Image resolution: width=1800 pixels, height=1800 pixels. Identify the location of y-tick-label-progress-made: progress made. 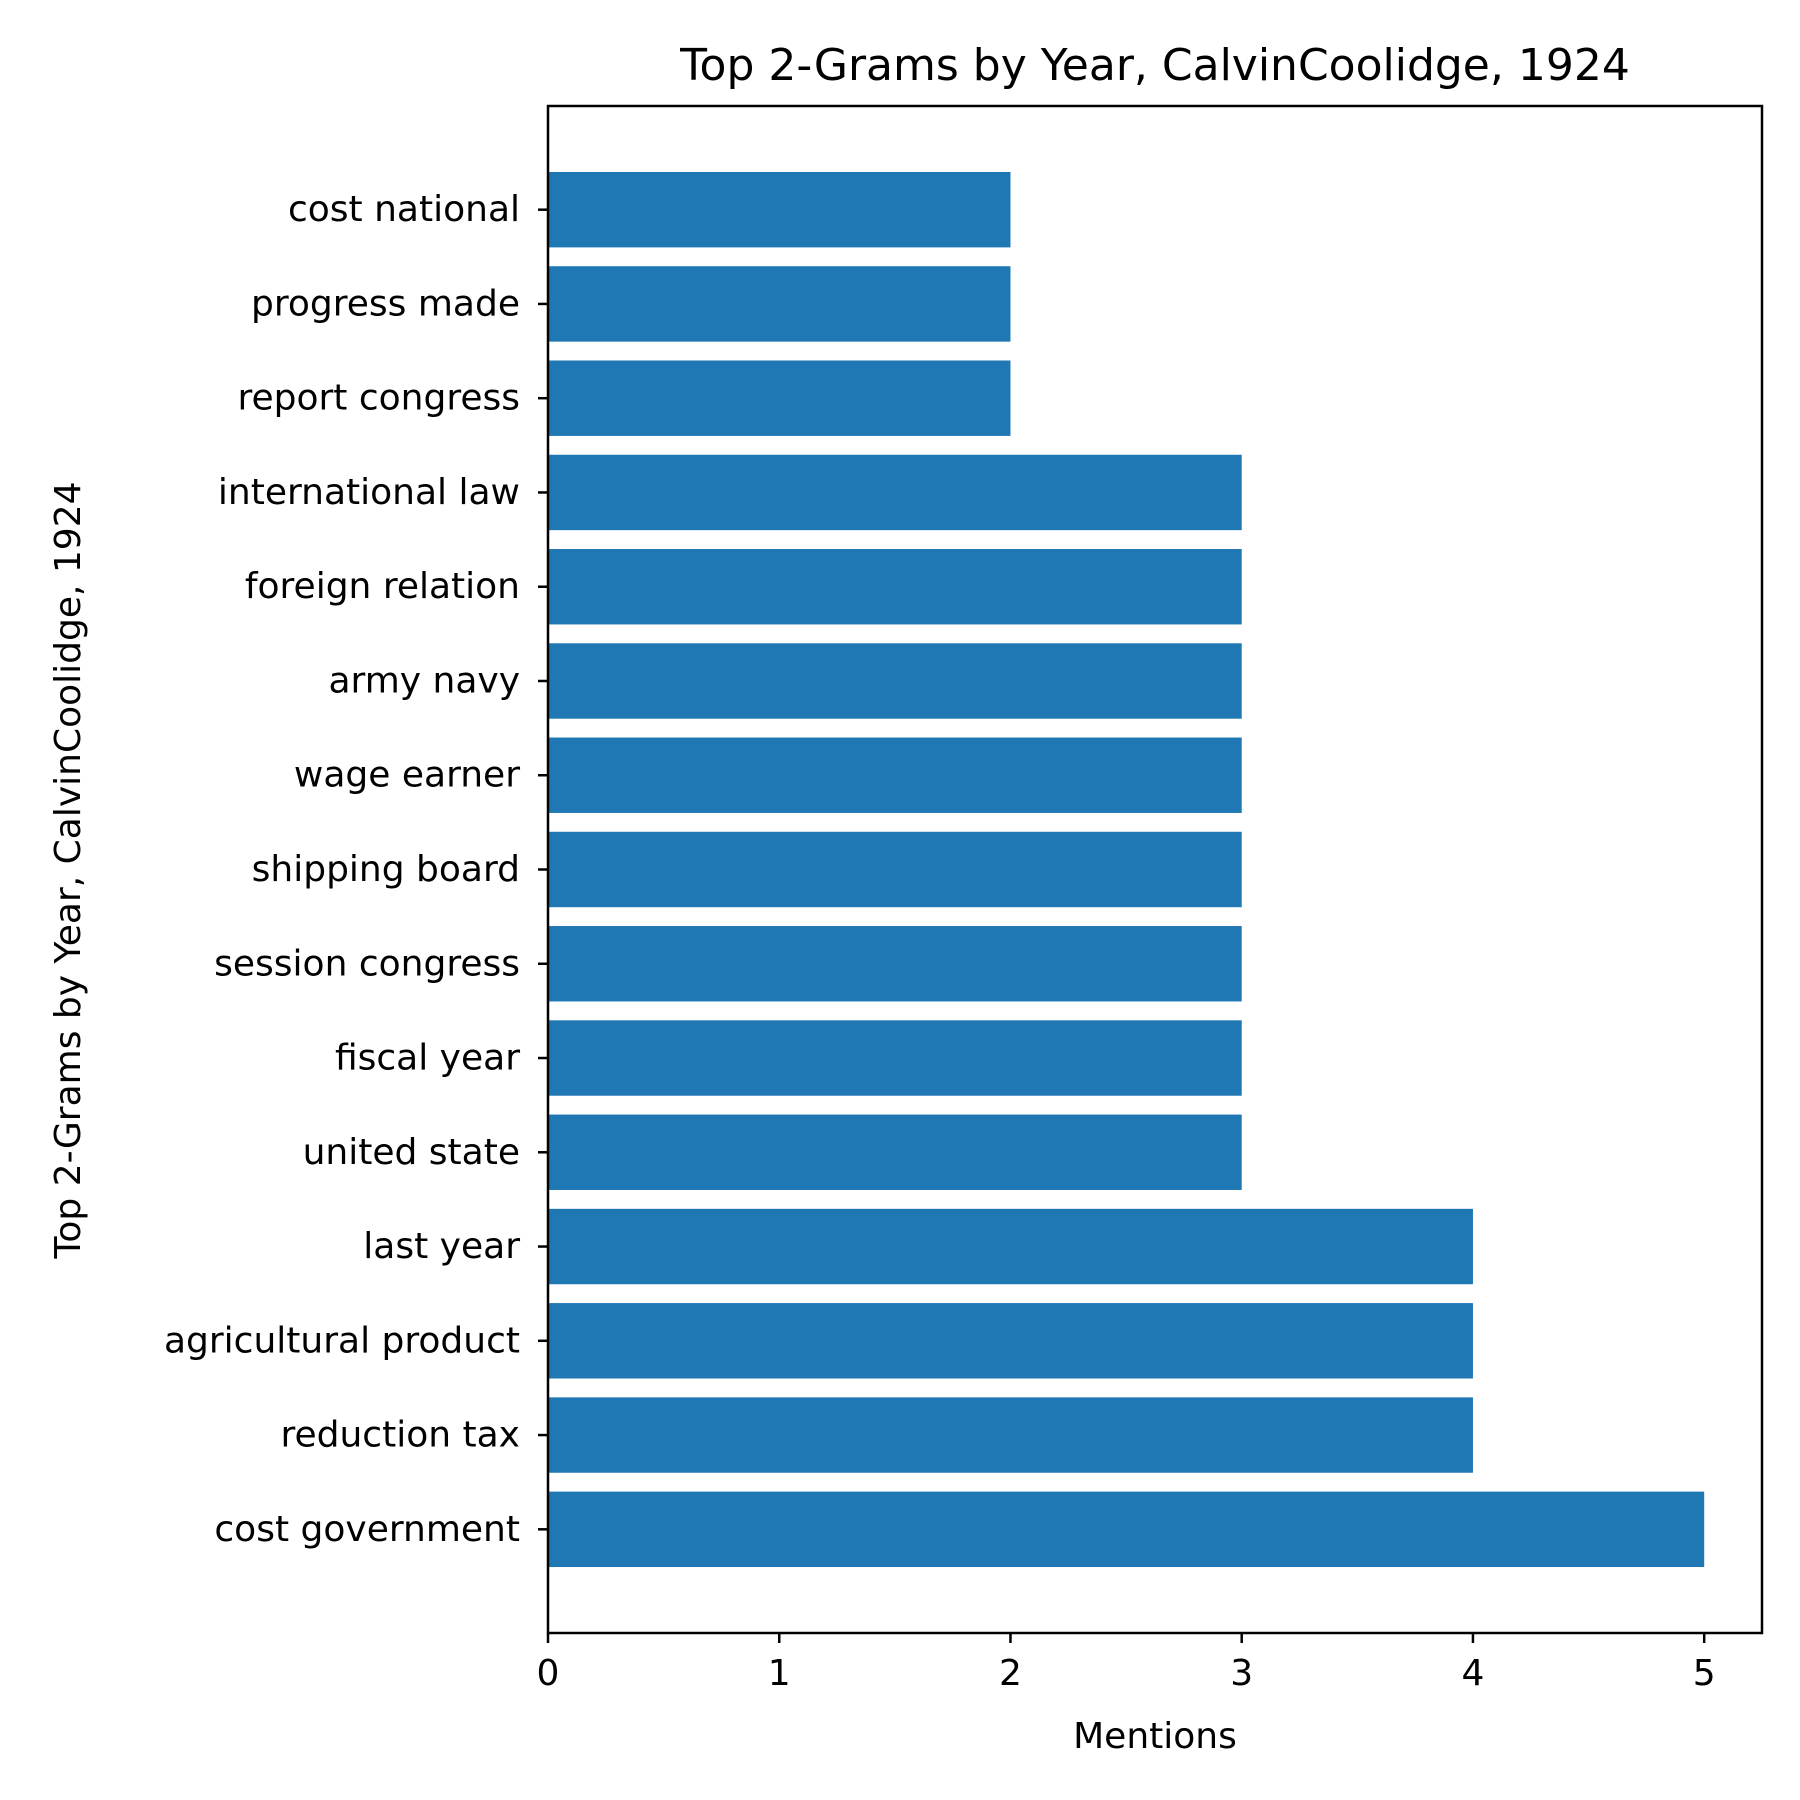
(385, 303).